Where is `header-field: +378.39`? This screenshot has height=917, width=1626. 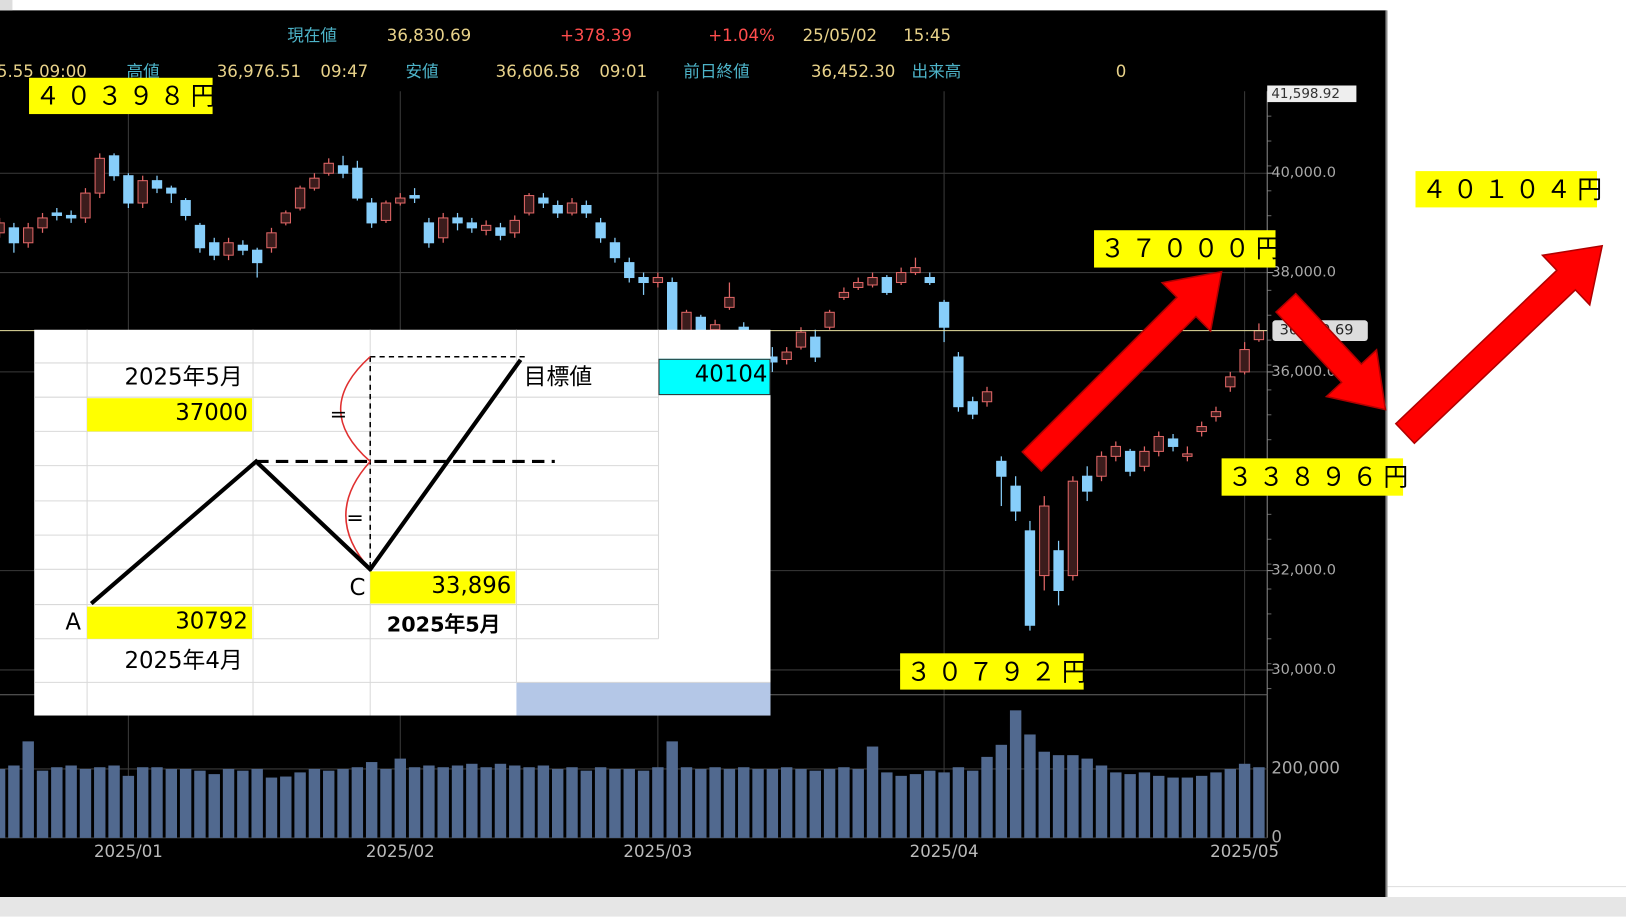
header-field: +378.39 is located at coordinates (596, 35).